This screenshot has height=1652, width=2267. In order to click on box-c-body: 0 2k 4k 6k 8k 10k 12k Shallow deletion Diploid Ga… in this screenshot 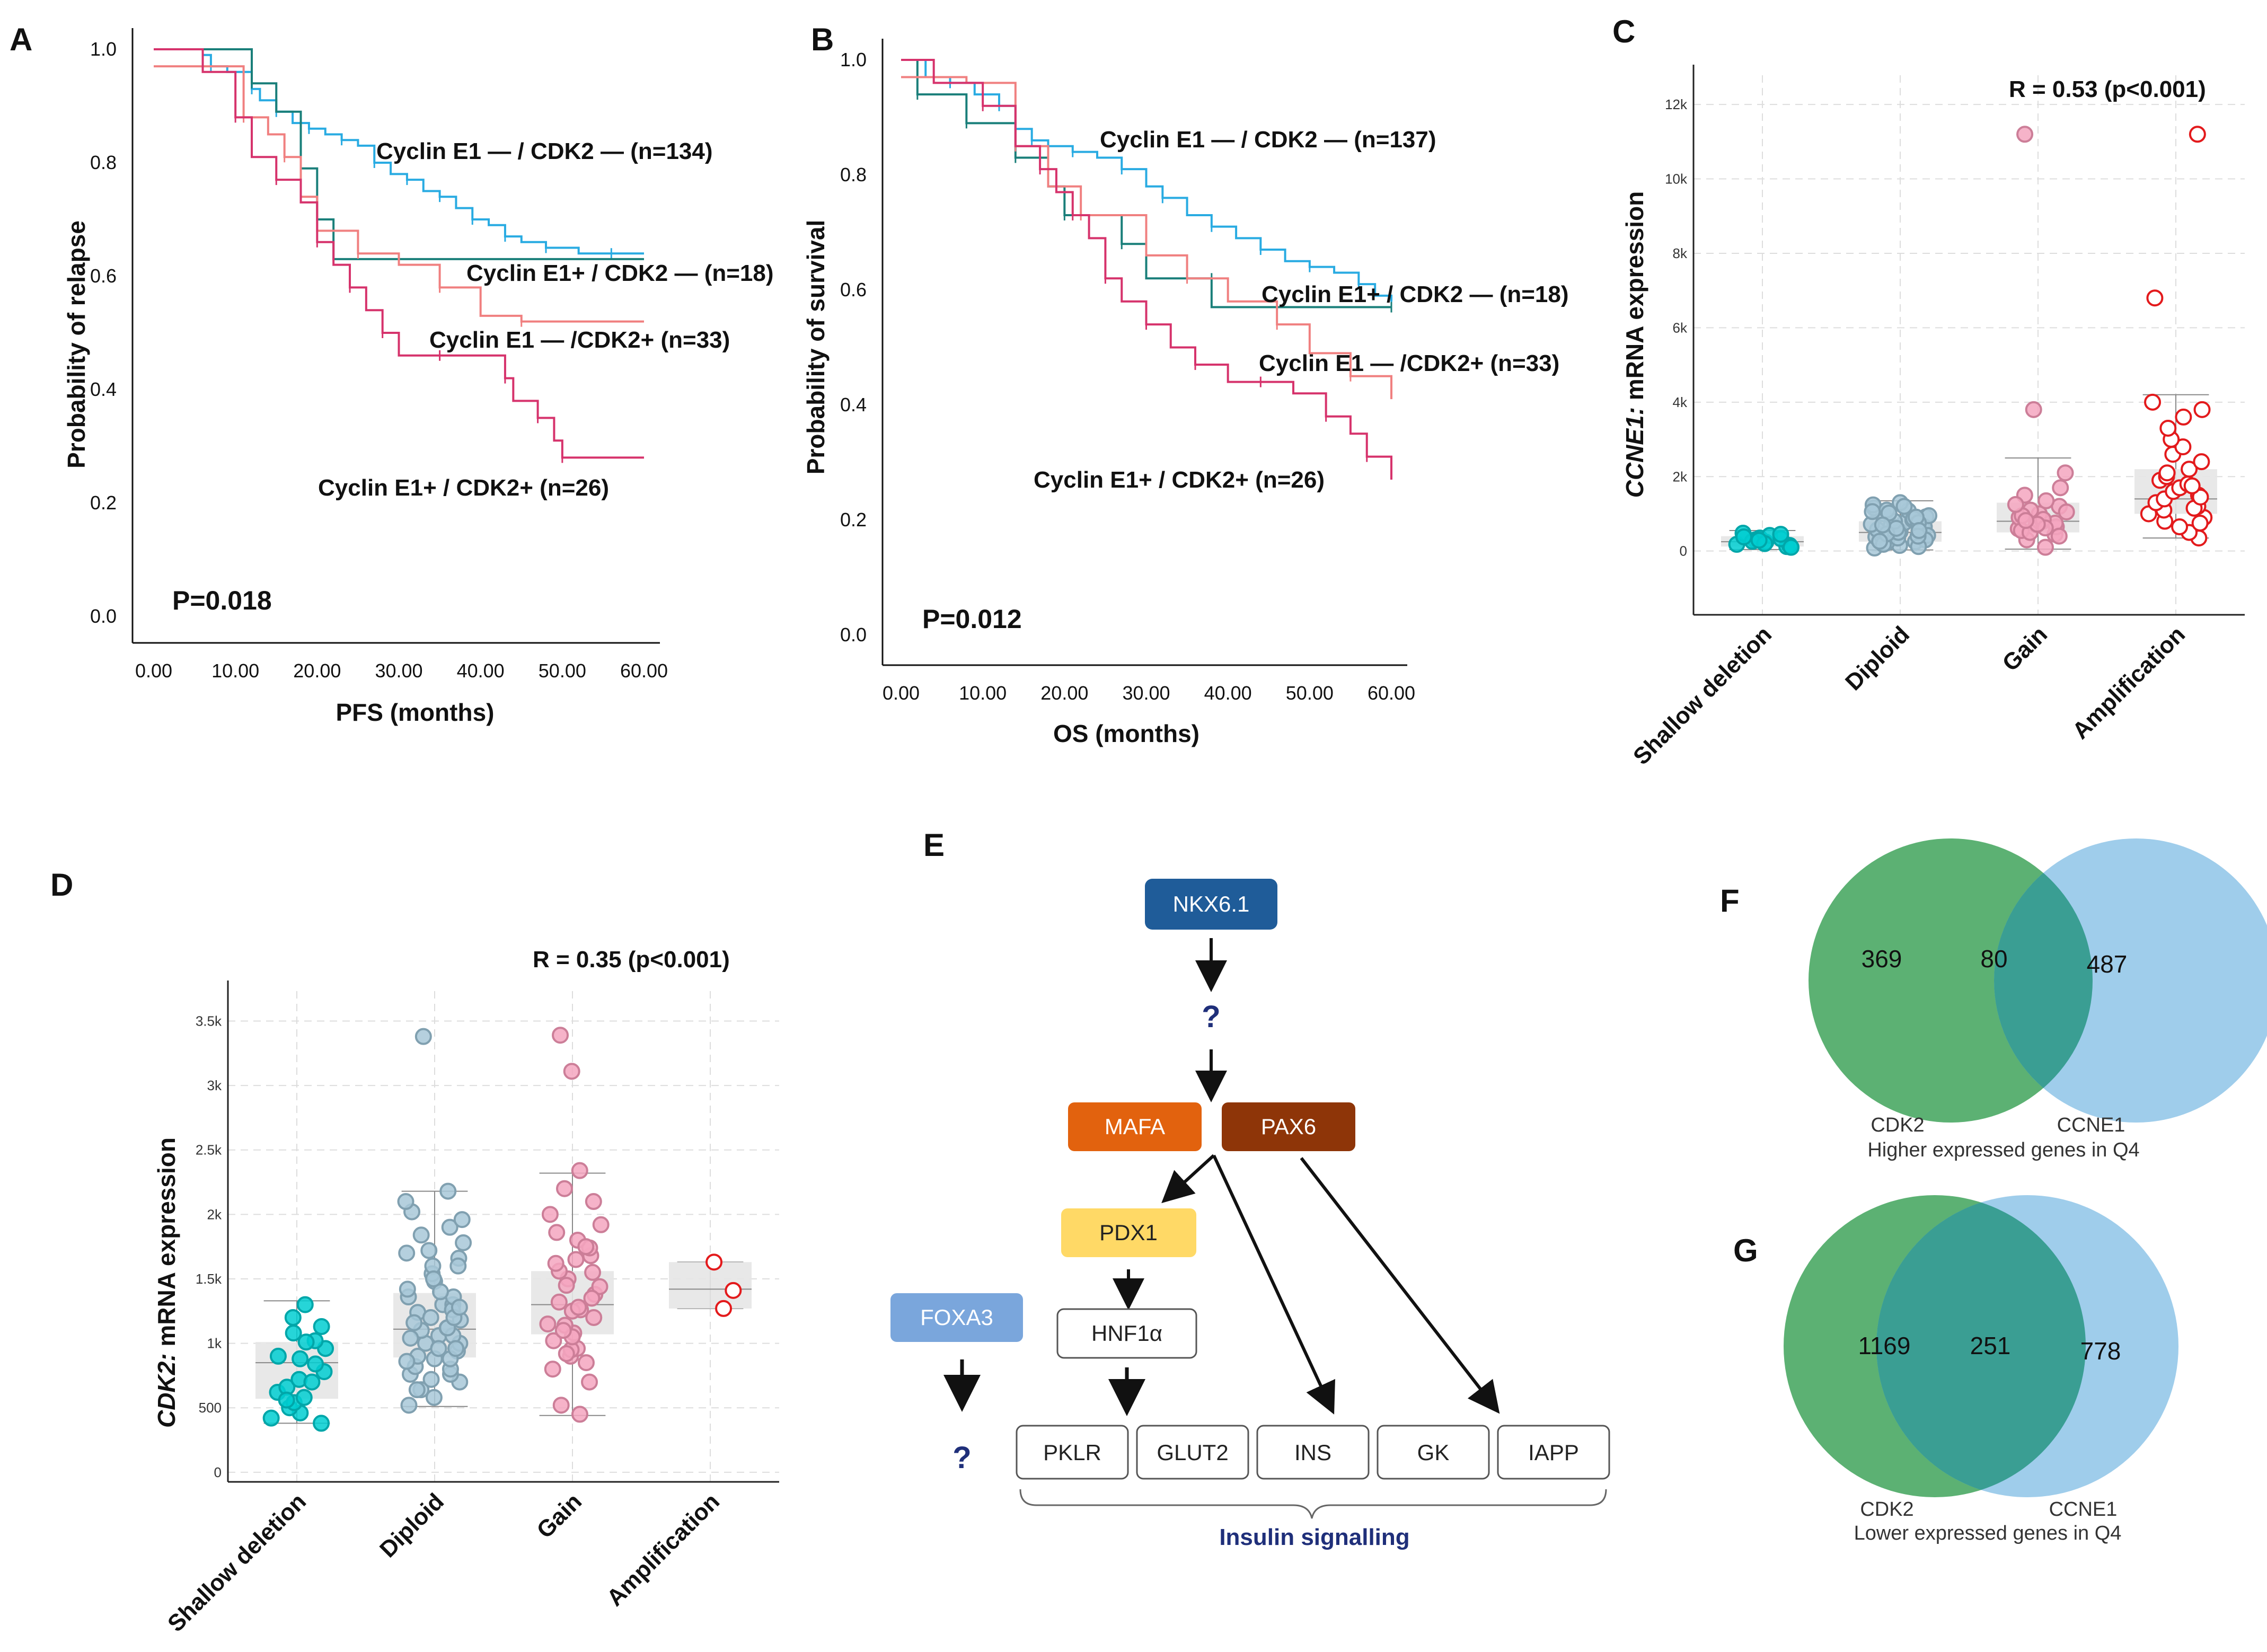, I will do `click(1936, 417)`.